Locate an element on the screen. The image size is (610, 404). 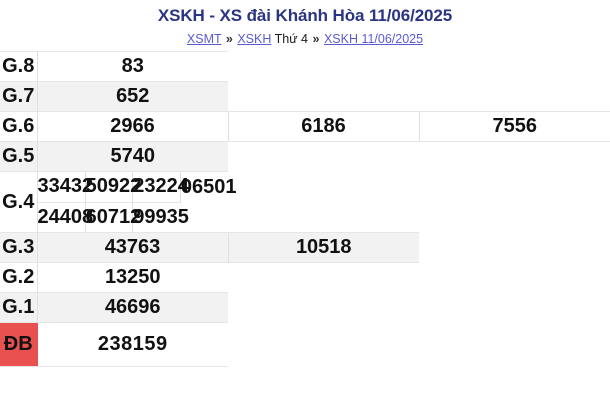
prize-label-g5: G.5 is located at coordinates (19, 156).